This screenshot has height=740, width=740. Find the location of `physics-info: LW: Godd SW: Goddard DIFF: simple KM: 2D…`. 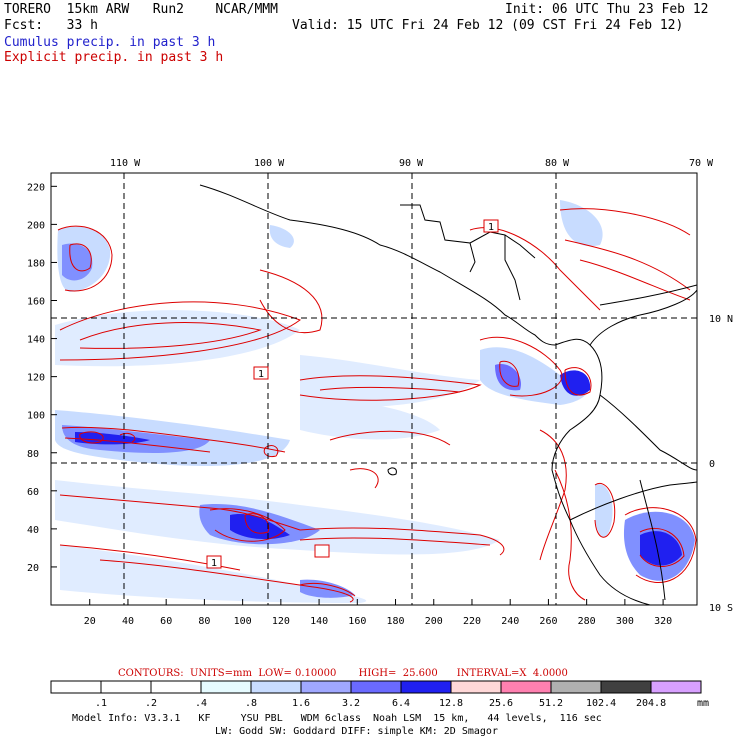

physics-info: LW: Godd SW: Goddard DIFF: simple KM: 2D… is located at coordinates (356, 731).